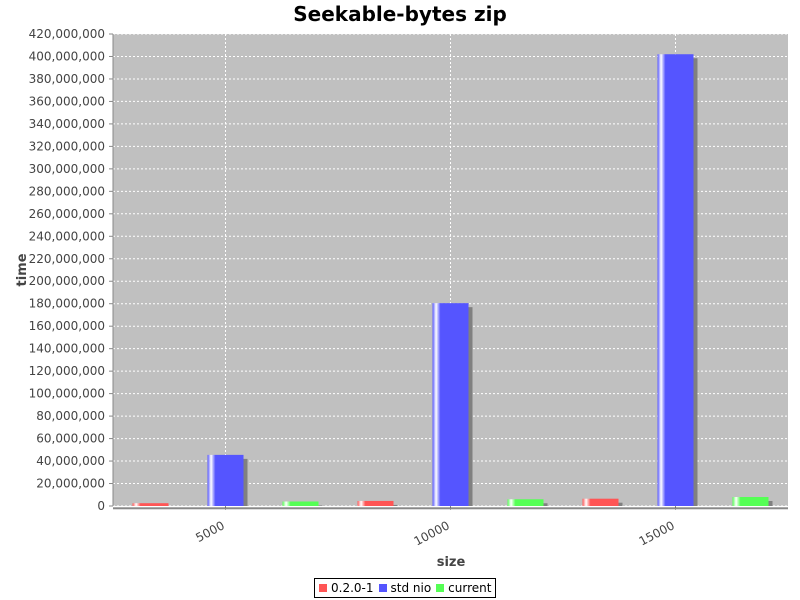 This screenshot has width=800, height=600. What do you see at coordinates (67, 326) in the screenshot?
I see `y-tick-label: 160,000,000` at bounding box center [67, 326].